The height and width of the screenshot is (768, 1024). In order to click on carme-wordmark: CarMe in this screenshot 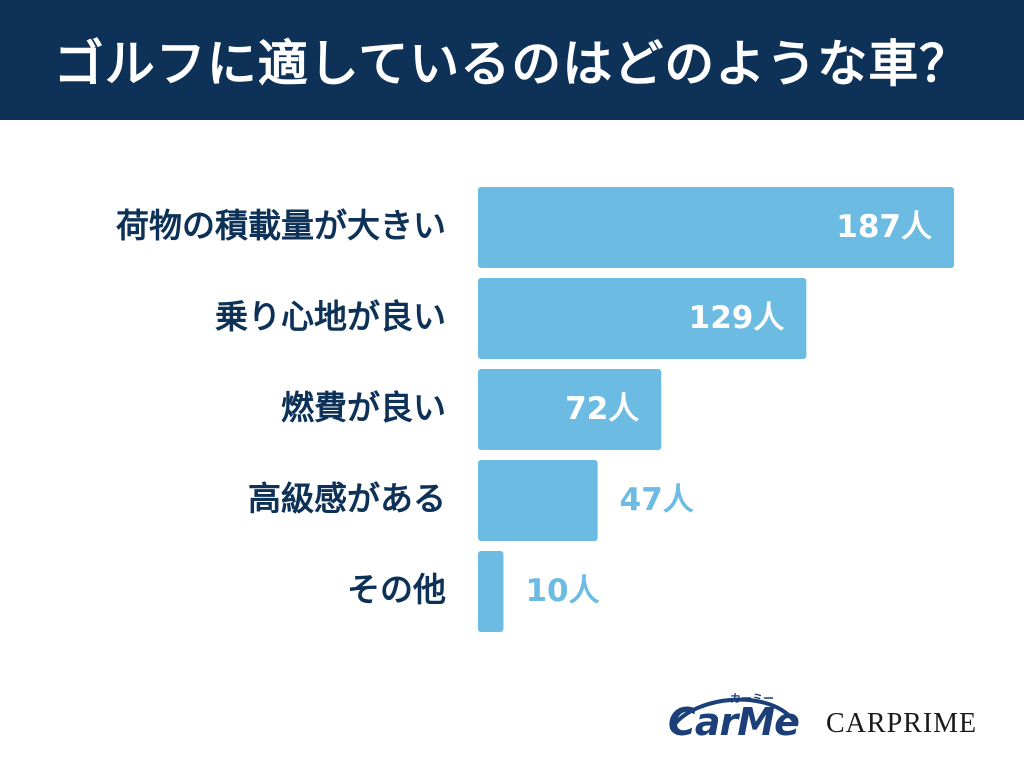, I will do `click(734, 722)`.